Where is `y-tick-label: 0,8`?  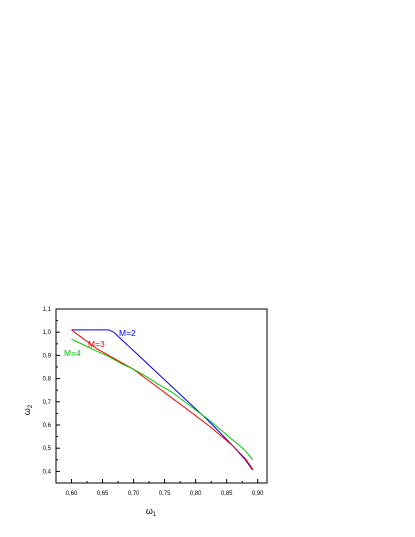
y-tick-label: 0,8 is located at coordinates (47, 380).